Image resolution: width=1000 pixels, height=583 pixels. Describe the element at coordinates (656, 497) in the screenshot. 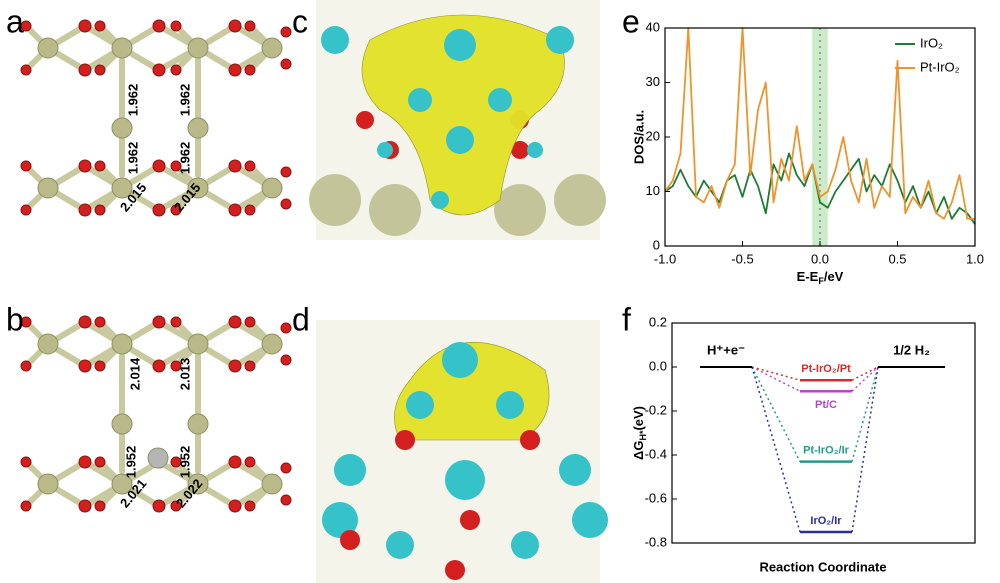

I see `y-tick-label: -0.6` at that location.